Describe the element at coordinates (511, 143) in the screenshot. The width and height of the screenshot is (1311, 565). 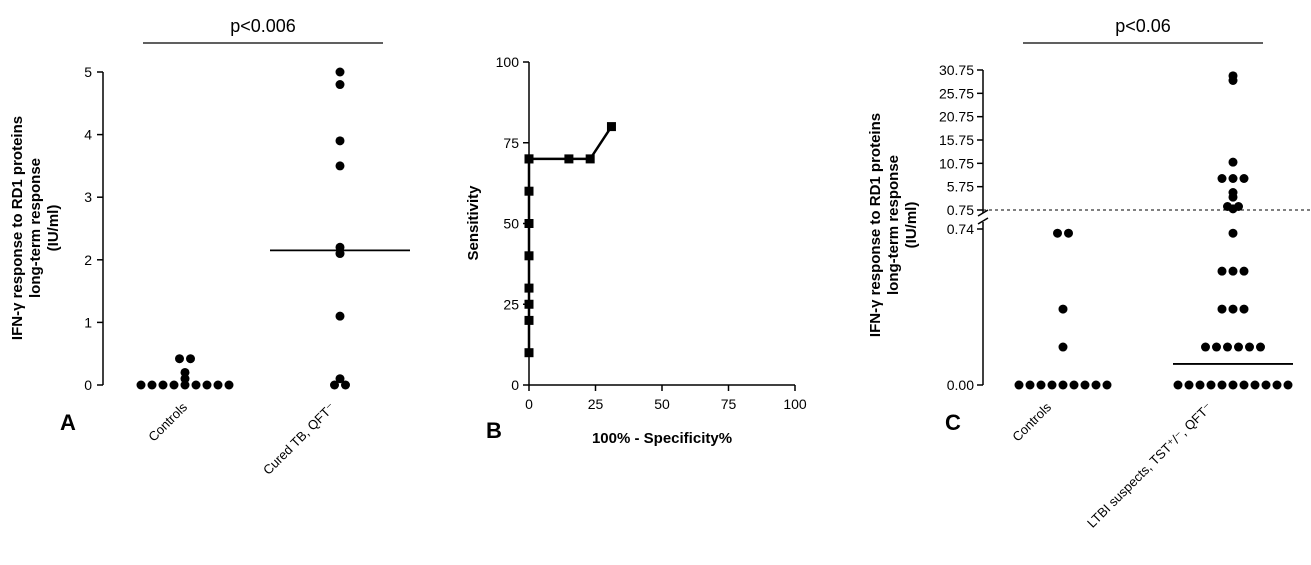
I see `y-tick-label-b: 75` at that location.